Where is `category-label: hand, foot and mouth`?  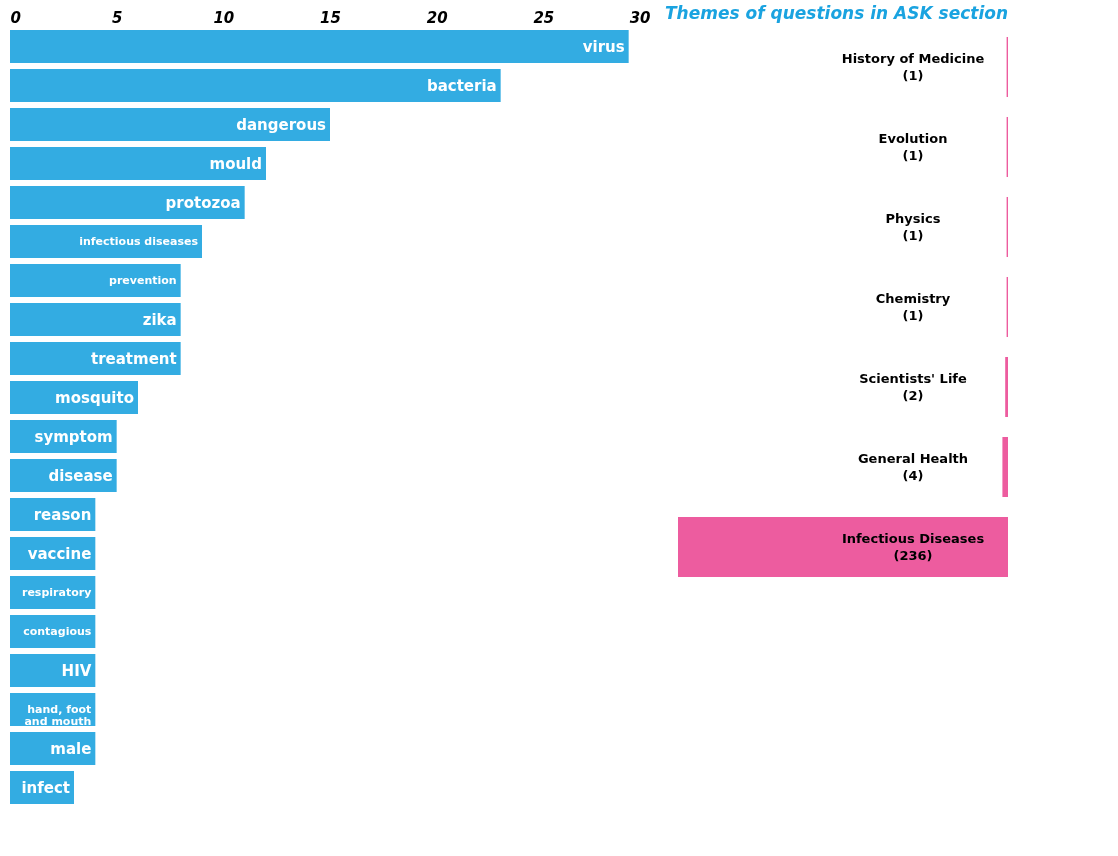
category-label: hand, foot and mouth is located at coordinates (58, 715).